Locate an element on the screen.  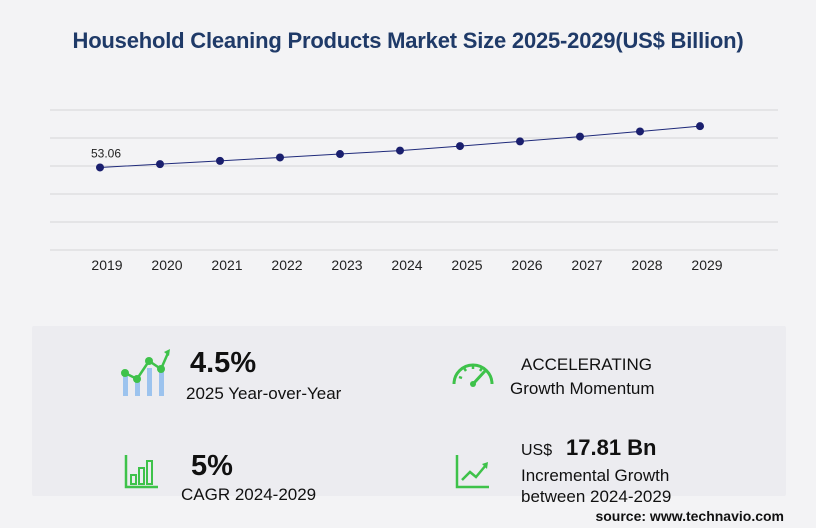
momentum-value: ACCELERATING is located at coordinates (586, 364).